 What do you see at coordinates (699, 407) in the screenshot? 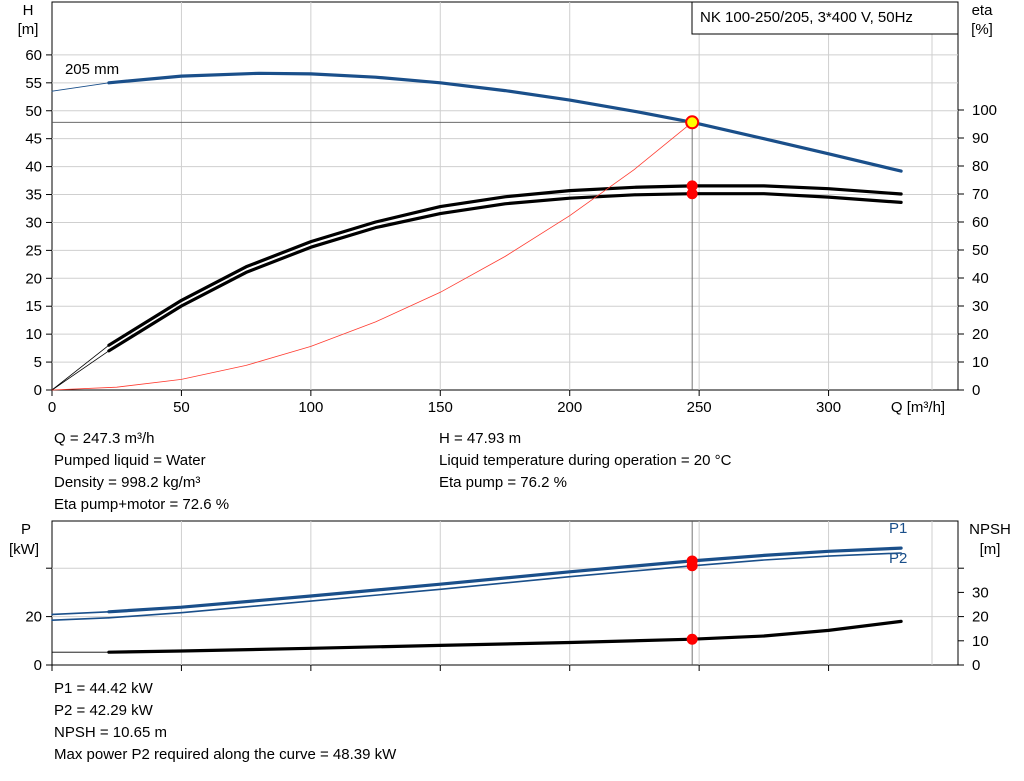
I see `x-tick-label: 250` at bounding box center [699, 407].